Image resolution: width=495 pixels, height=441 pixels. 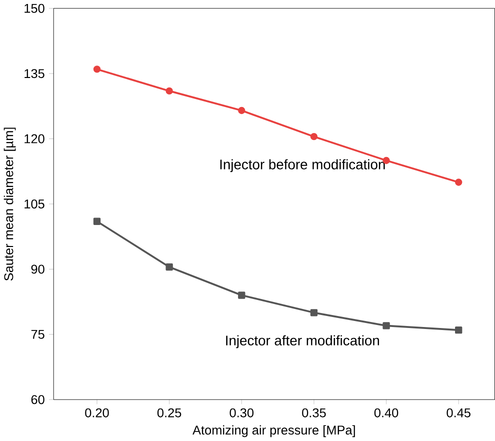 I want to click on x-tick-label: 0.45, so click(x=458, y=413).